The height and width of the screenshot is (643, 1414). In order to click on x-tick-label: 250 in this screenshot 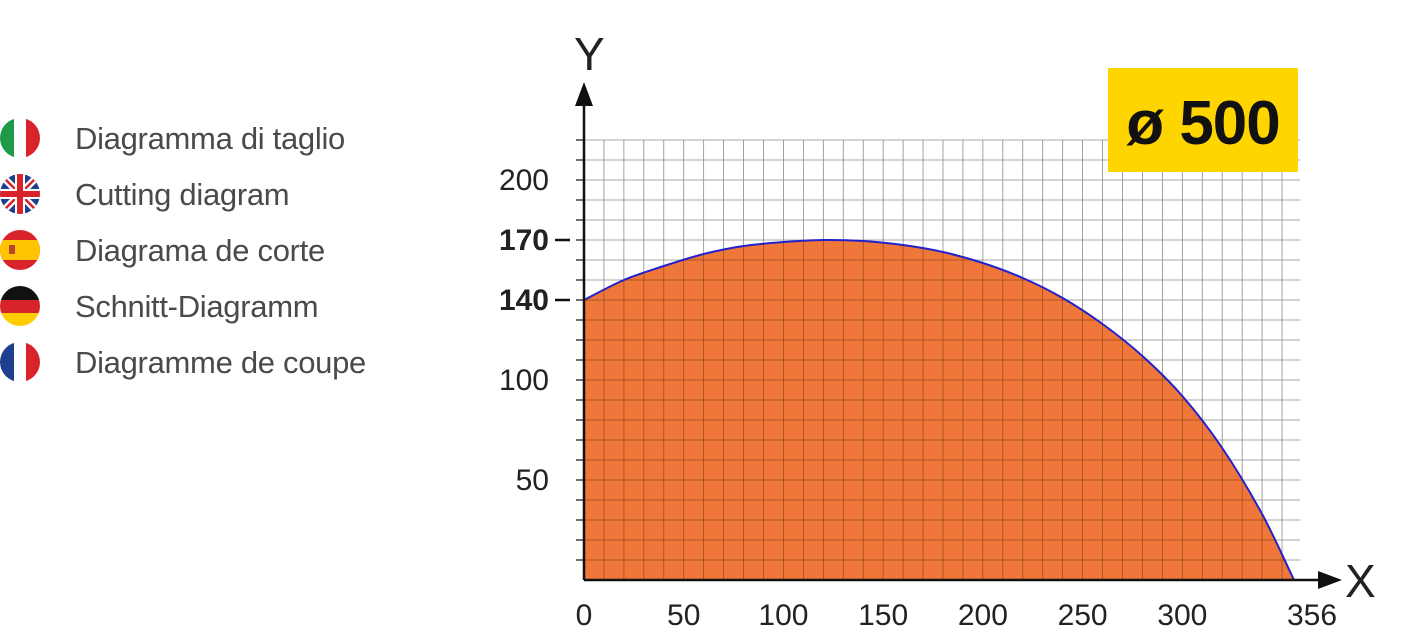, I will do `click(1083, 615)`.